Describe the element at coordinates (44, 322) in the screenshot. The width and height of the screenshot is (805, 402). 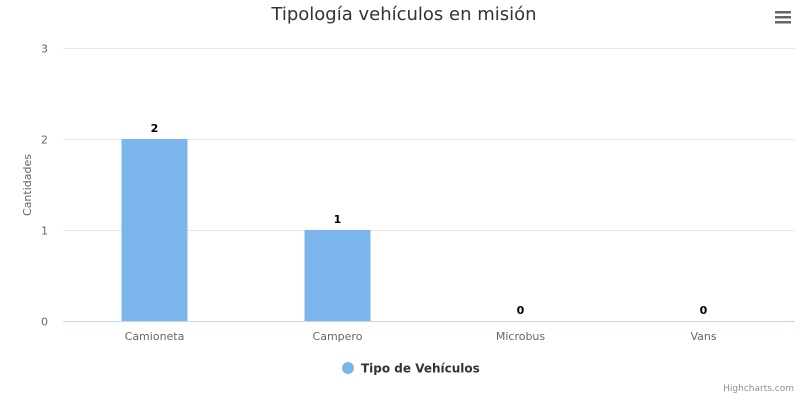
I see `y-tick-label: 0` at that location.